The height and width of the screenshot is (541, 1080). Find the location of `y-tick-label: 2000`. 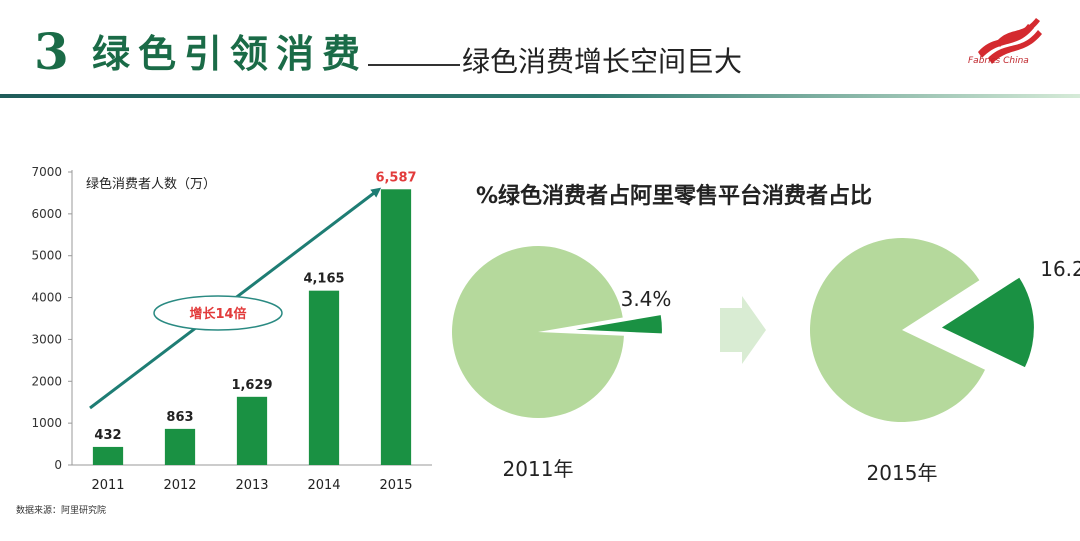

y-tick-label: 2000 is located at coordinates (46, 381).